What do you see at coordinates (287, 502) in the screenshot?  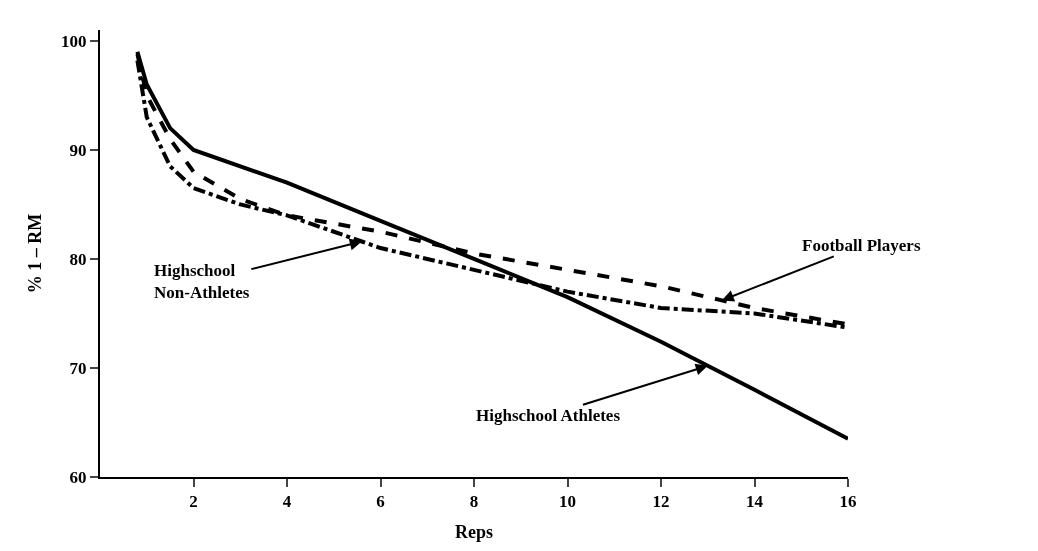 I see `x-tick-label: 4` at bounding box center [287, 502].